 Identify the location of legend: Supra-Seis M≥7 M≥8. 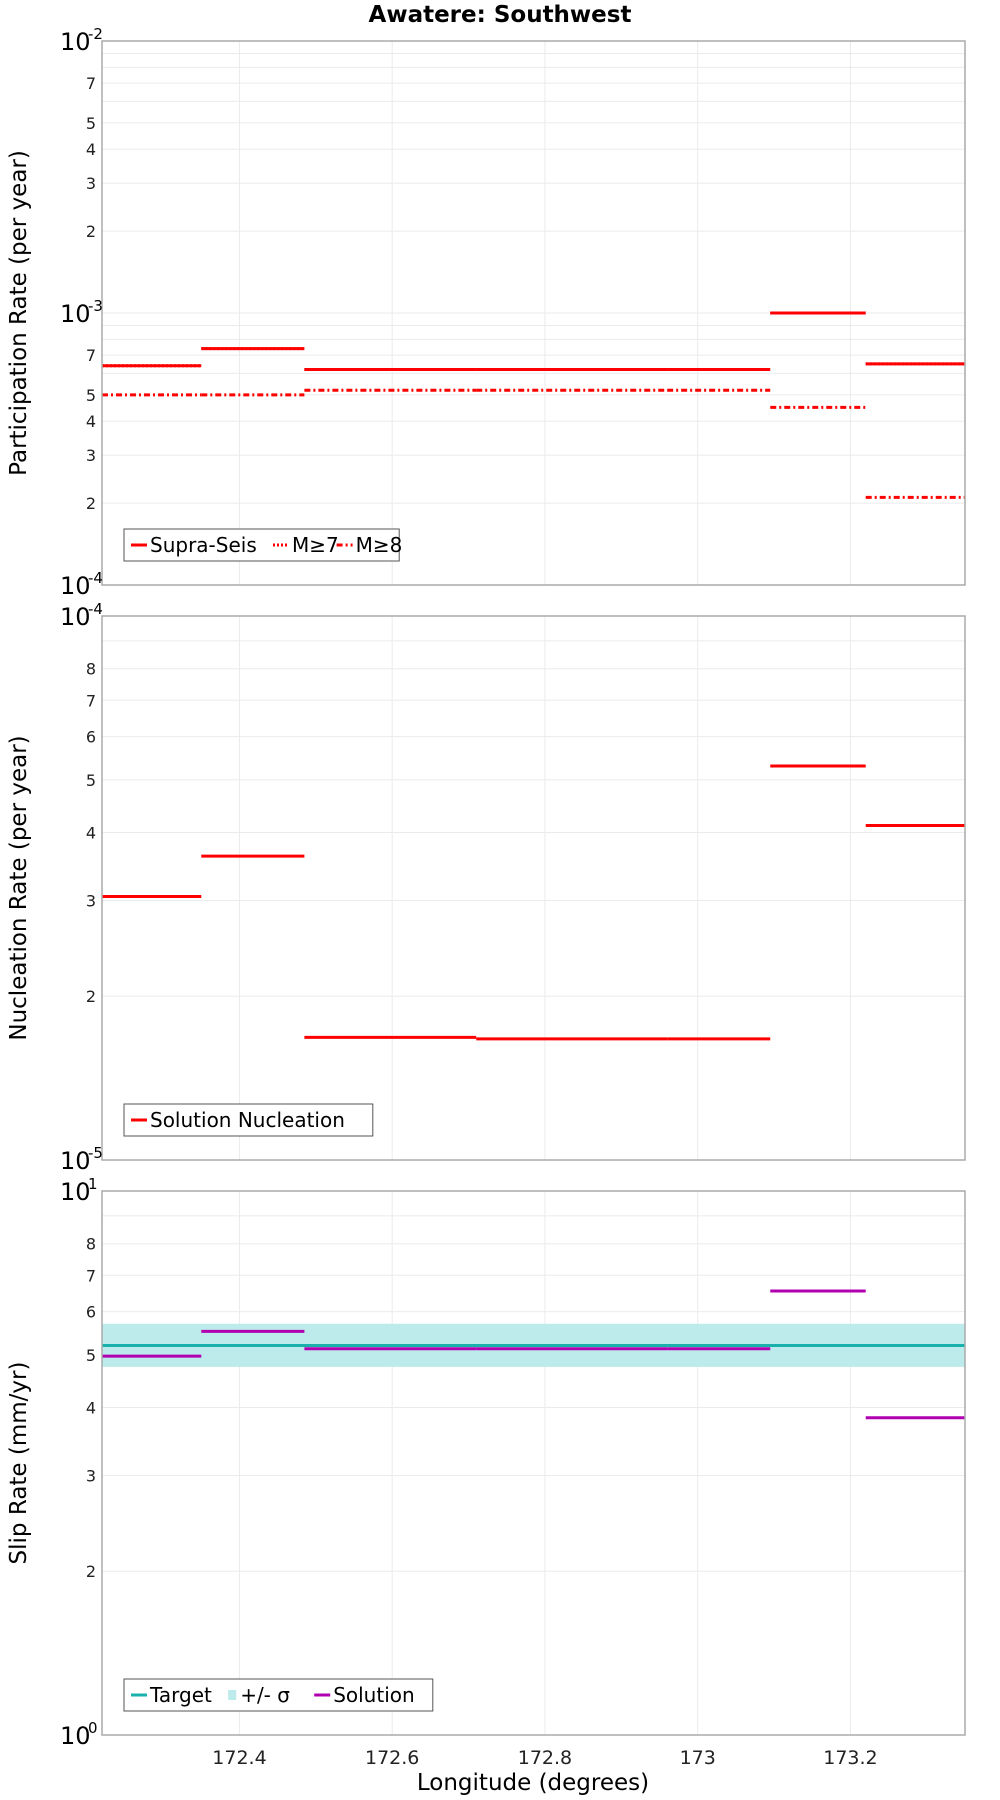
(263, 545).